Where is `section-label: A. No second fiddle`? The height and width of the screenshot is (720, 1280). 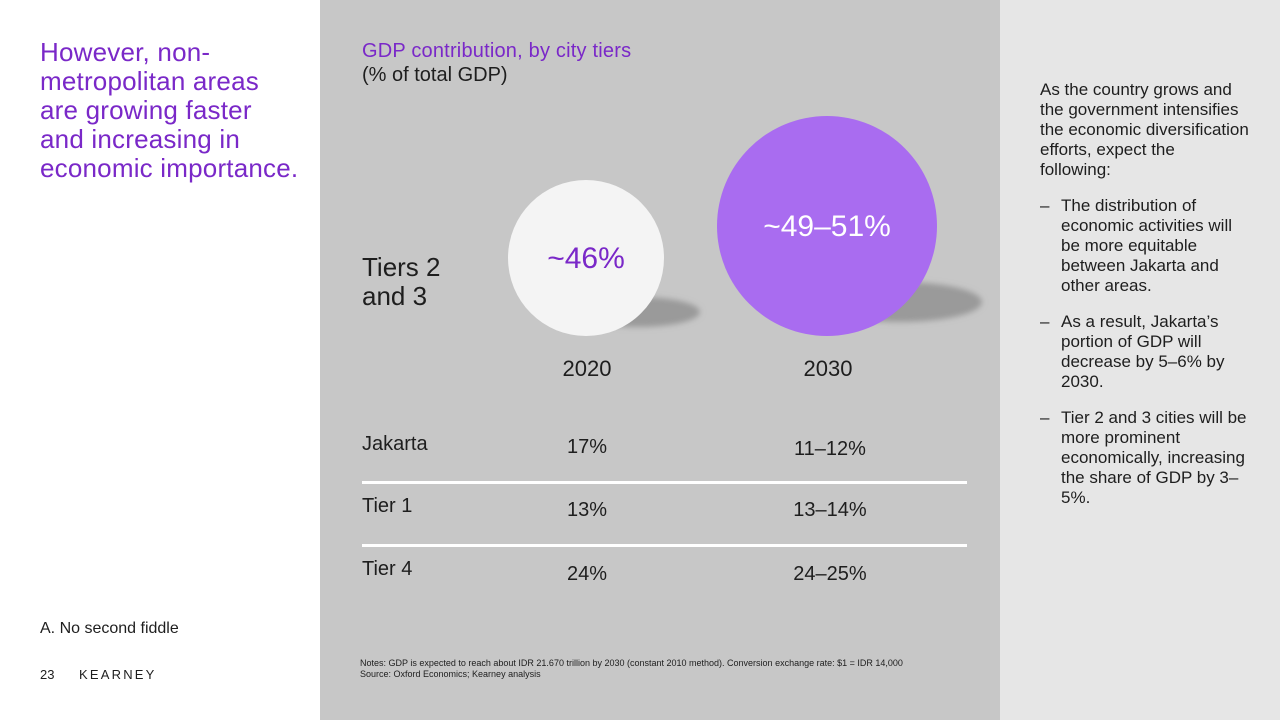 section-label: A. No second fiddle is located at coordinates (109, 628).